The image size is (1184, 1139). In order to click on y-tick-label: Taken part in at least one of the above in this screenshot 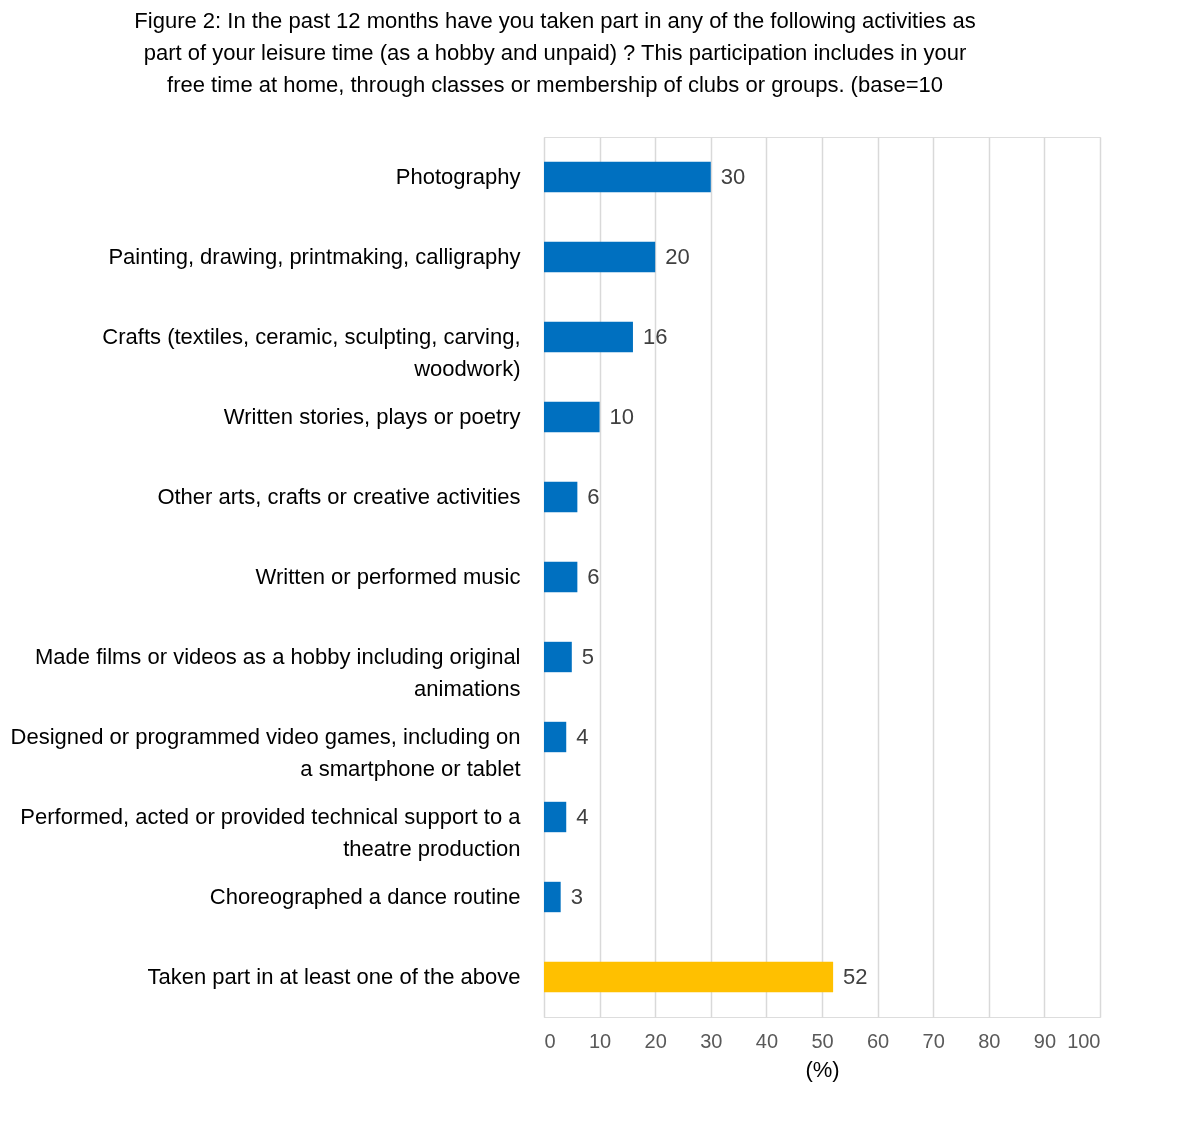, I will do `click(334, 976)`.